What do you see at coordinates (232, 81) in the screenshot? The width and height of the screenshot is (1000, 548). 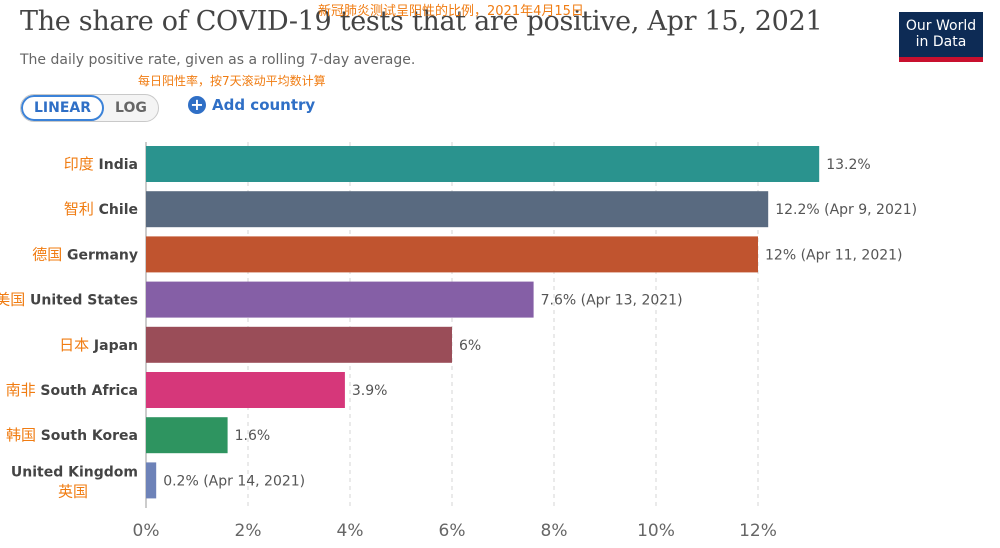 I see `chart-subtitle-cn: 每日阳性率，按7天滚动平均数计算` at bounding box center [232, 81].